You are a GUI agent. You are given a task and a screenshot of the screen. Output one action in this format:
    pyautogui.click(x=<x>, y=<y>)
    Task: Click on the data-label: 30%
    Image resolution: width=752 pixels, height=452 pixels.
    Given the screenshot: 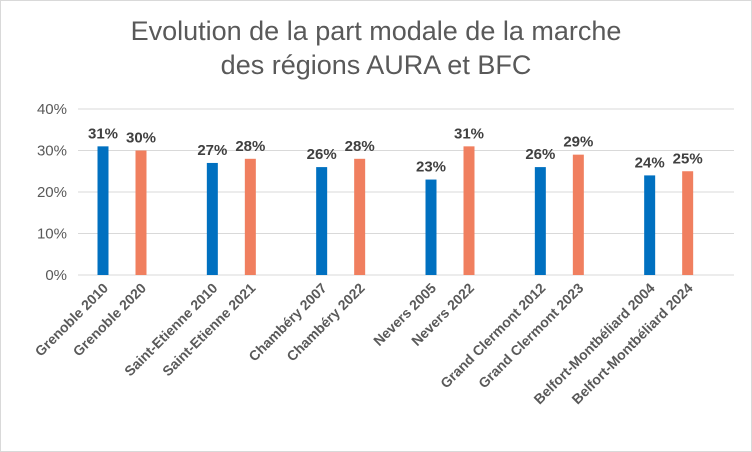 What is the action you would take?
    pyautogui.click(x=141, y=138)
    